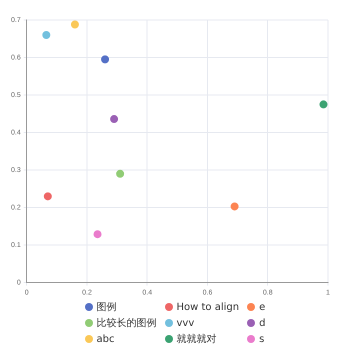  Describe the element at coordinates (126, 323) in the screenshot. I see `legend-label: 比较长的图例` at that location.